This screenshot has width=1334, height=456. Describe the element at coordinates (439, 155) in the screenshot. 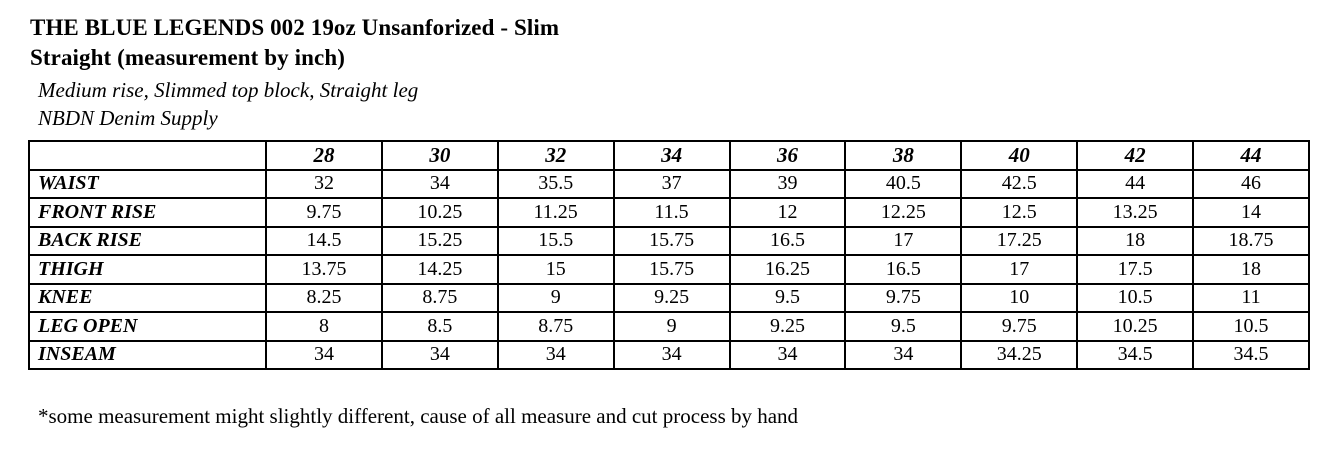

I see `size-column-header: 30` at that location.